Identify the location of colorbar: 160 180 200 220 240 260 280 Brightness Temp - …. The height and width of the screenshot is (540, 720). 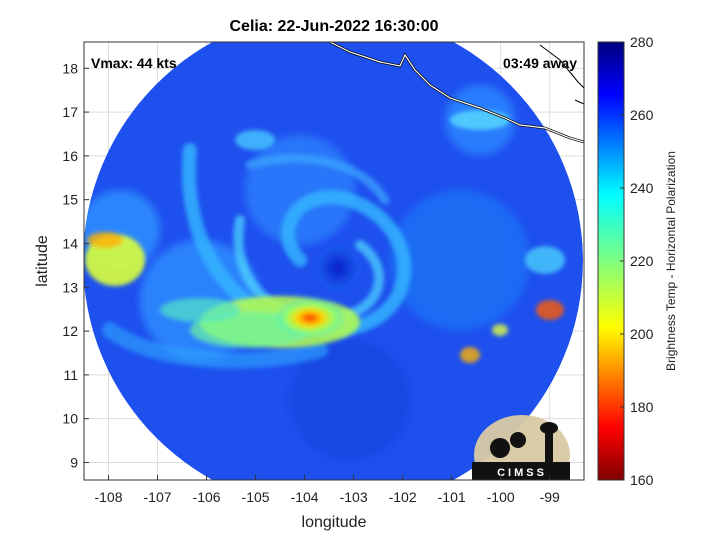
(637, 261).